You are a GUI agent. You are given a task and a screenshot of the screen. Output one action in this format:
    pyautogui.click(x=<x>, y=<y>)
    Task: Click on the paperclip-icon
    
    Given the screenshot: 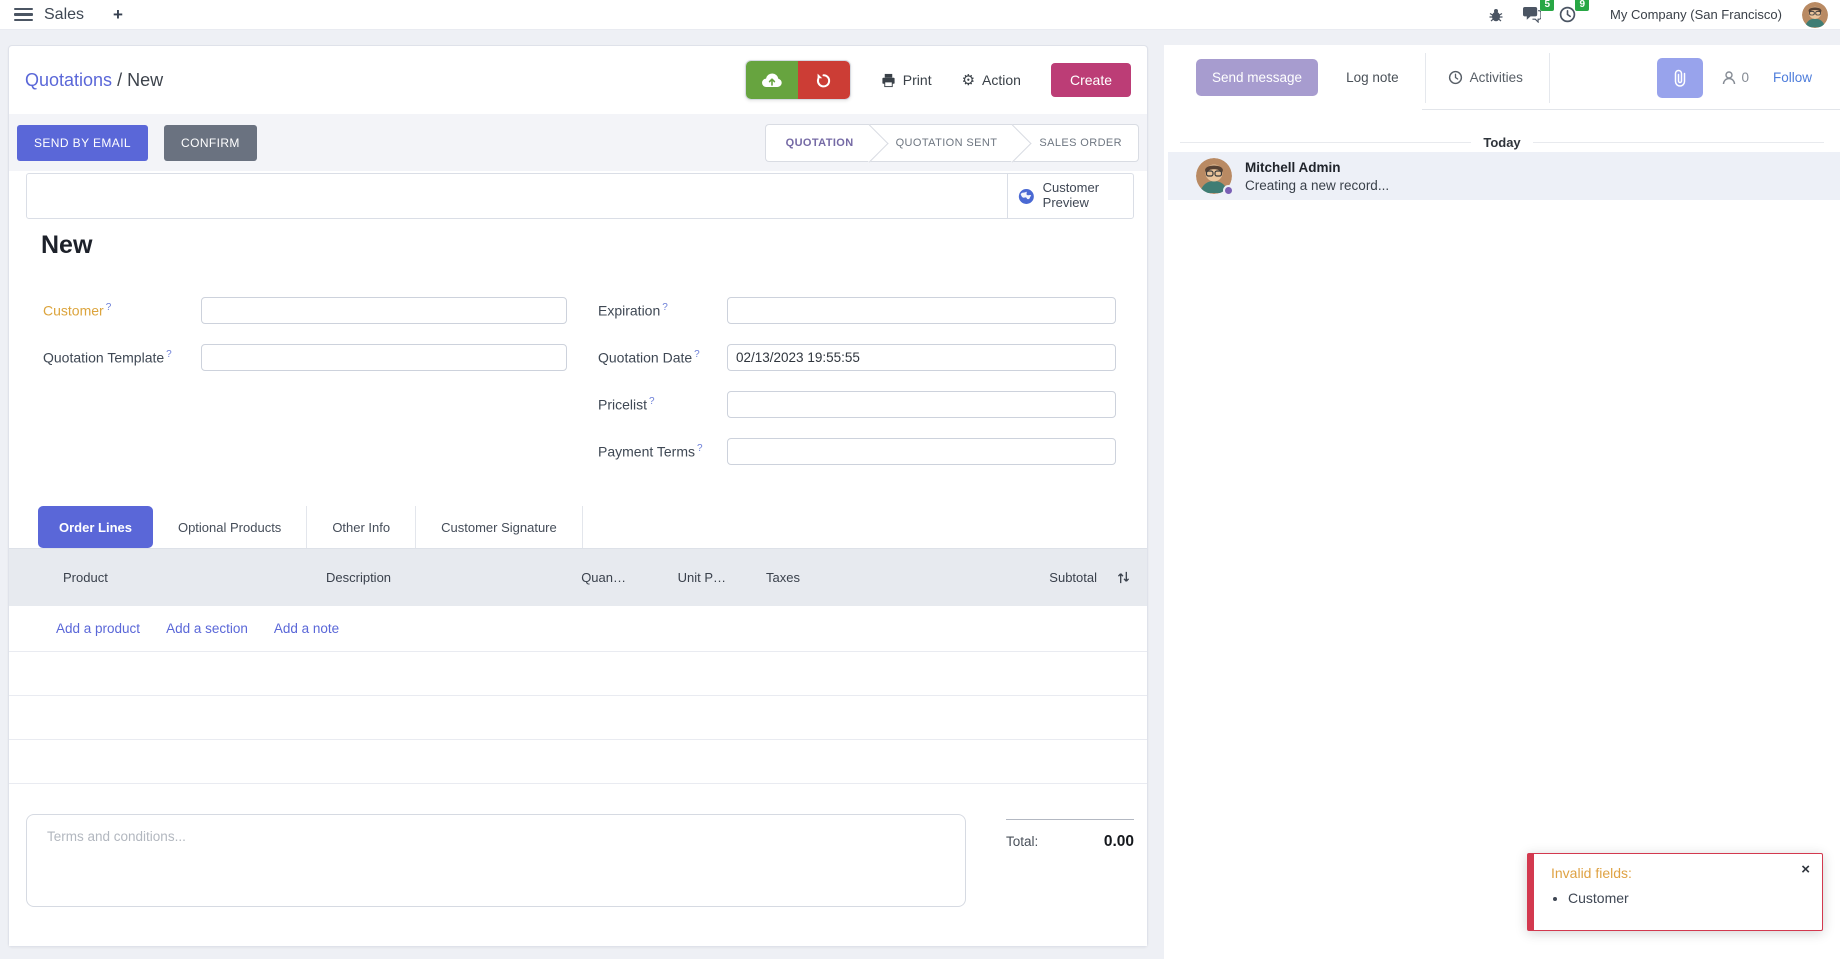 What is the action you would take?
    pyautogui.click(x=1680, y=78)
    